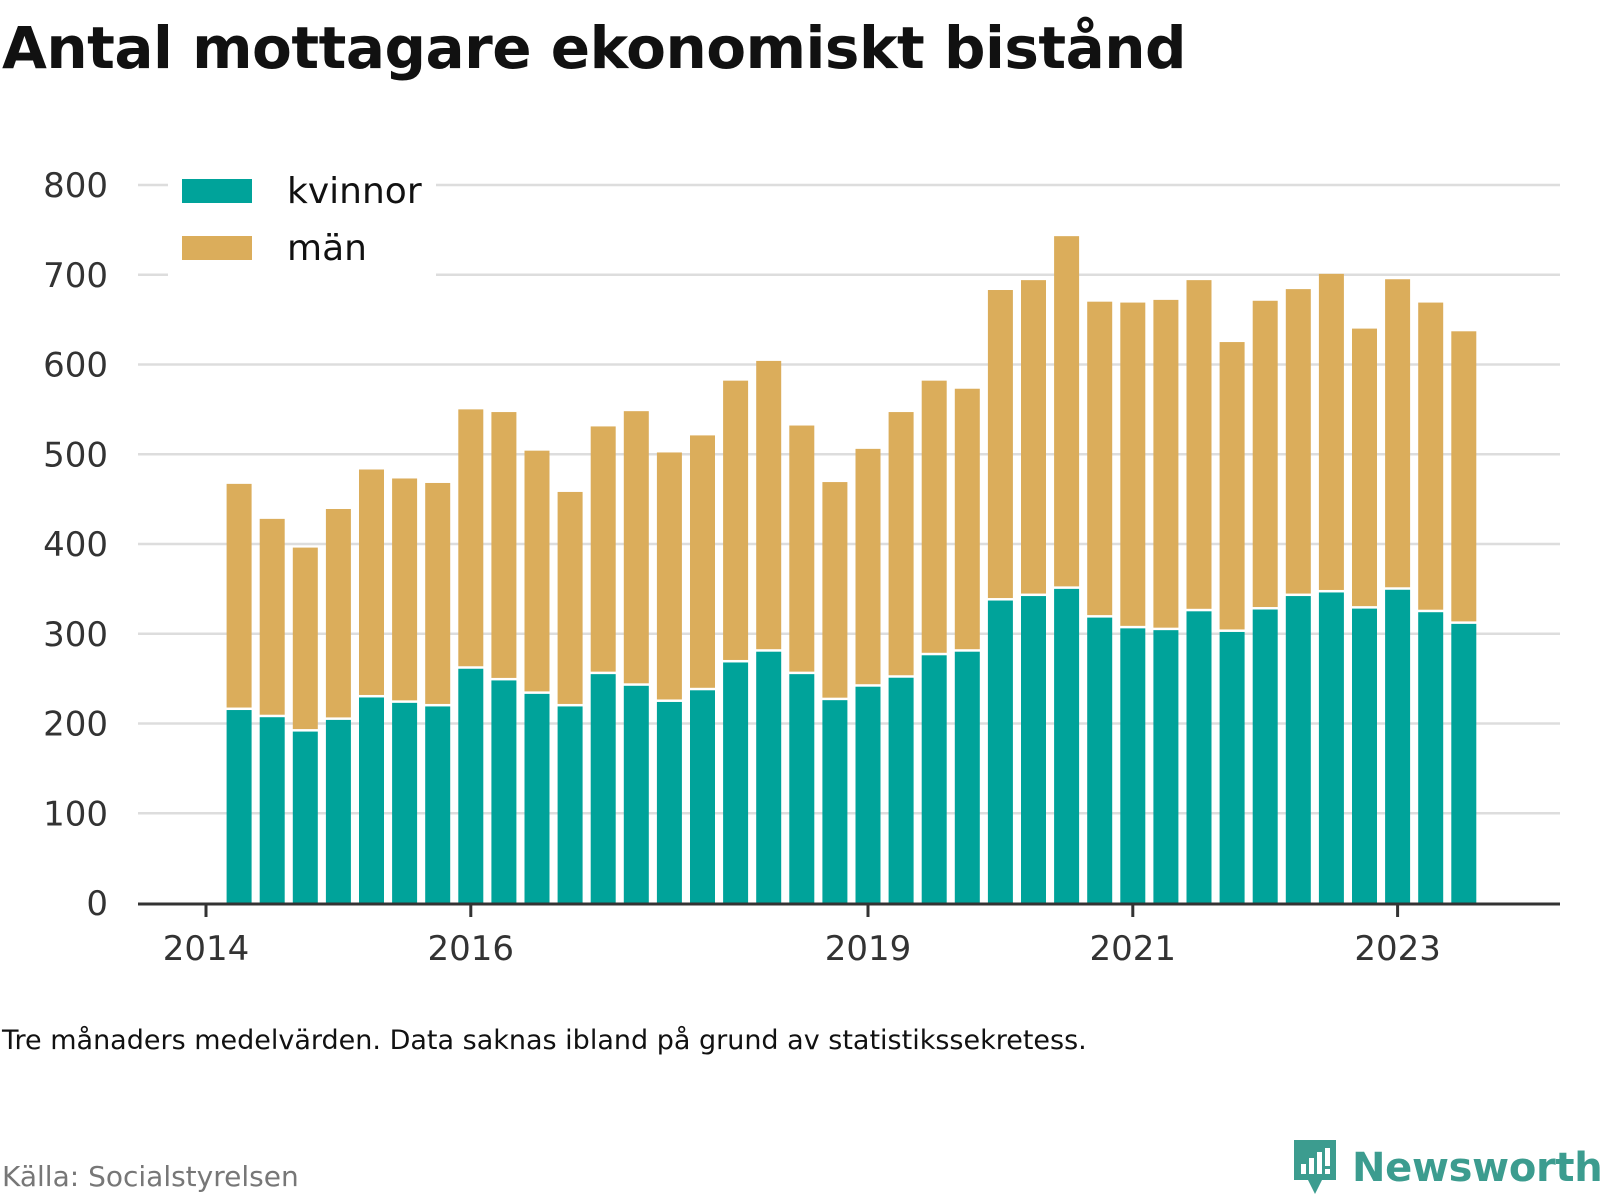  Describe the element at coordinates (75, 635) in the screenshot. I see `y-tick-label: 300` at that location.